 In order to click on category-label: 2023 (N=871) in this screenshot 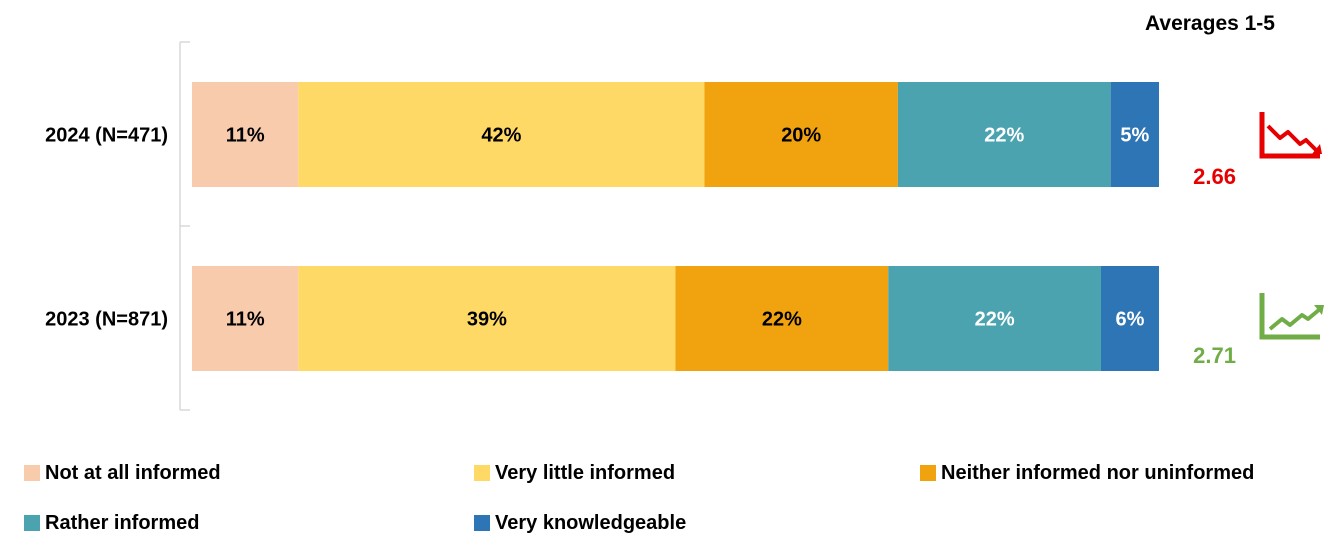, I will do `click(106, 320)`.